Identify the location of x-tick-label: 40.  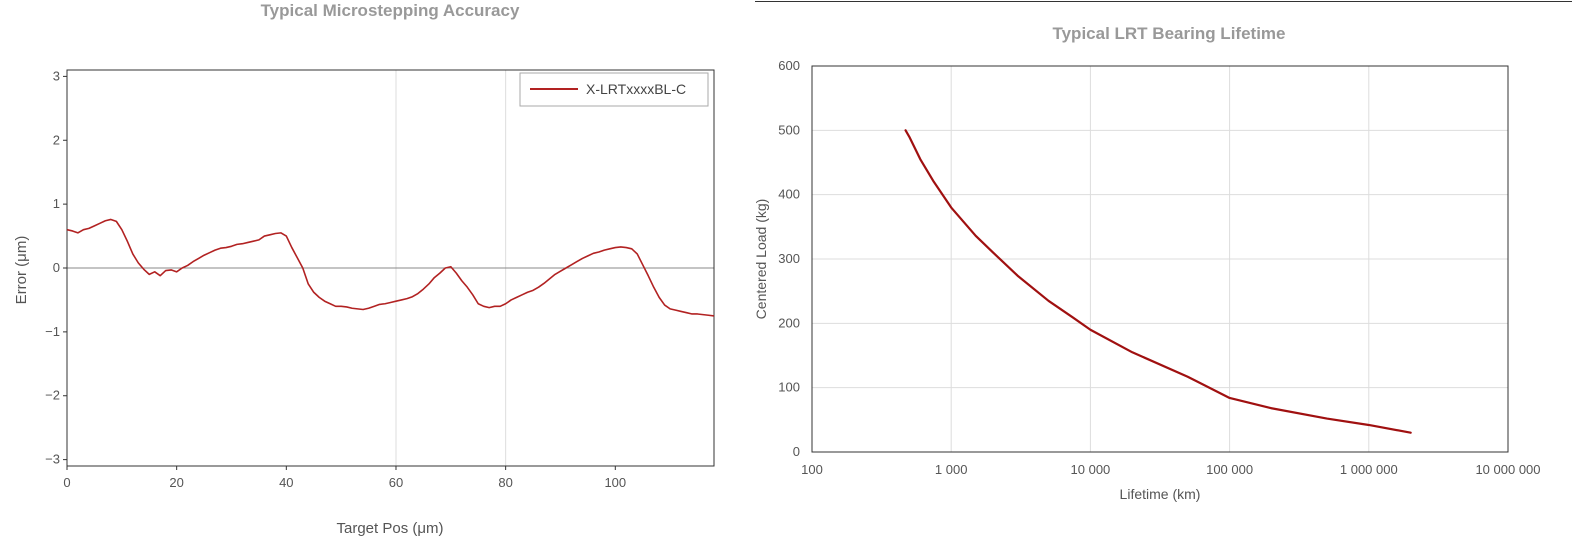
(286, 482).